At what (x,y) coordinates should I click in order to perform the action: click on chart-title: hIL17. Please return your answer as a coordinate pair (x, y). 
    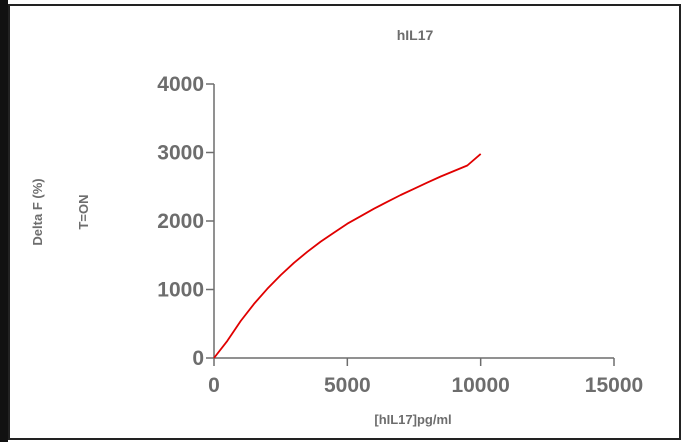
    Looking at the image, I should click on (415, 35).